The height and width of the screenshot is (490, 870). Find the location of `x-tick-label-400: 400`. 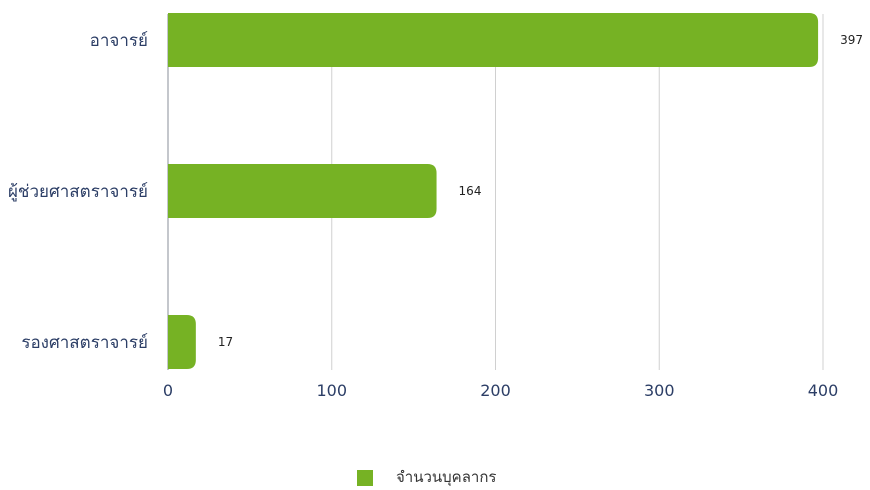

x-tick-label-400: 400 is located at coordinates (823, 390).